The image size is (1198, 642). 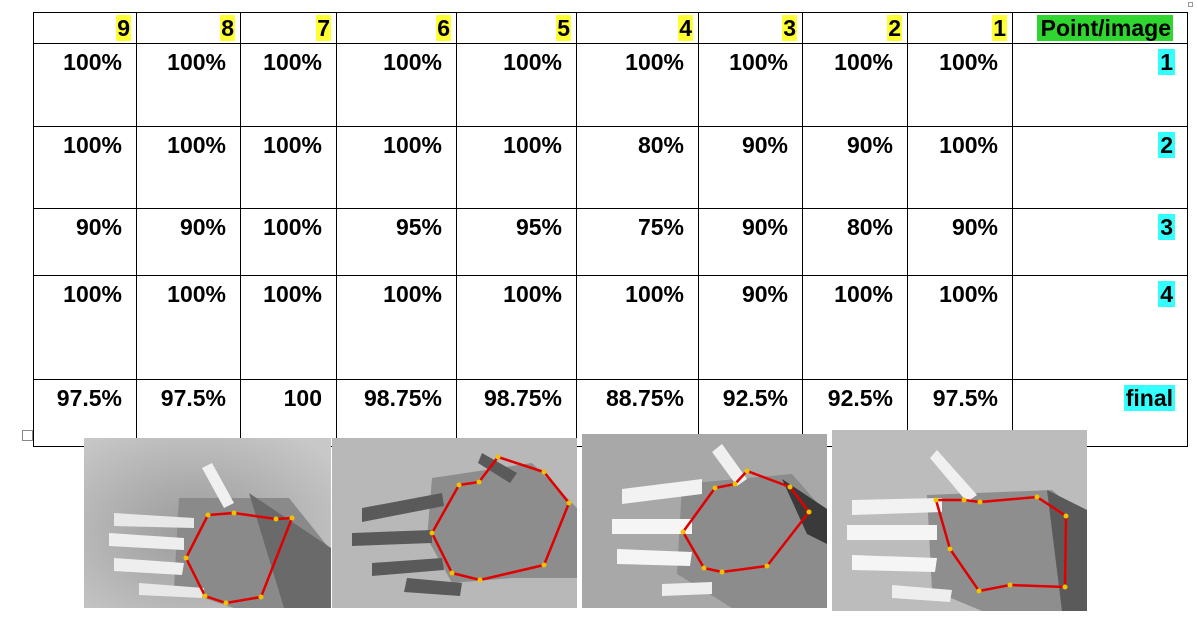 What do you see at coordinates (188, 28) in the screenshot?
I see `header-cell: 8` at bounding box center [188, 28].